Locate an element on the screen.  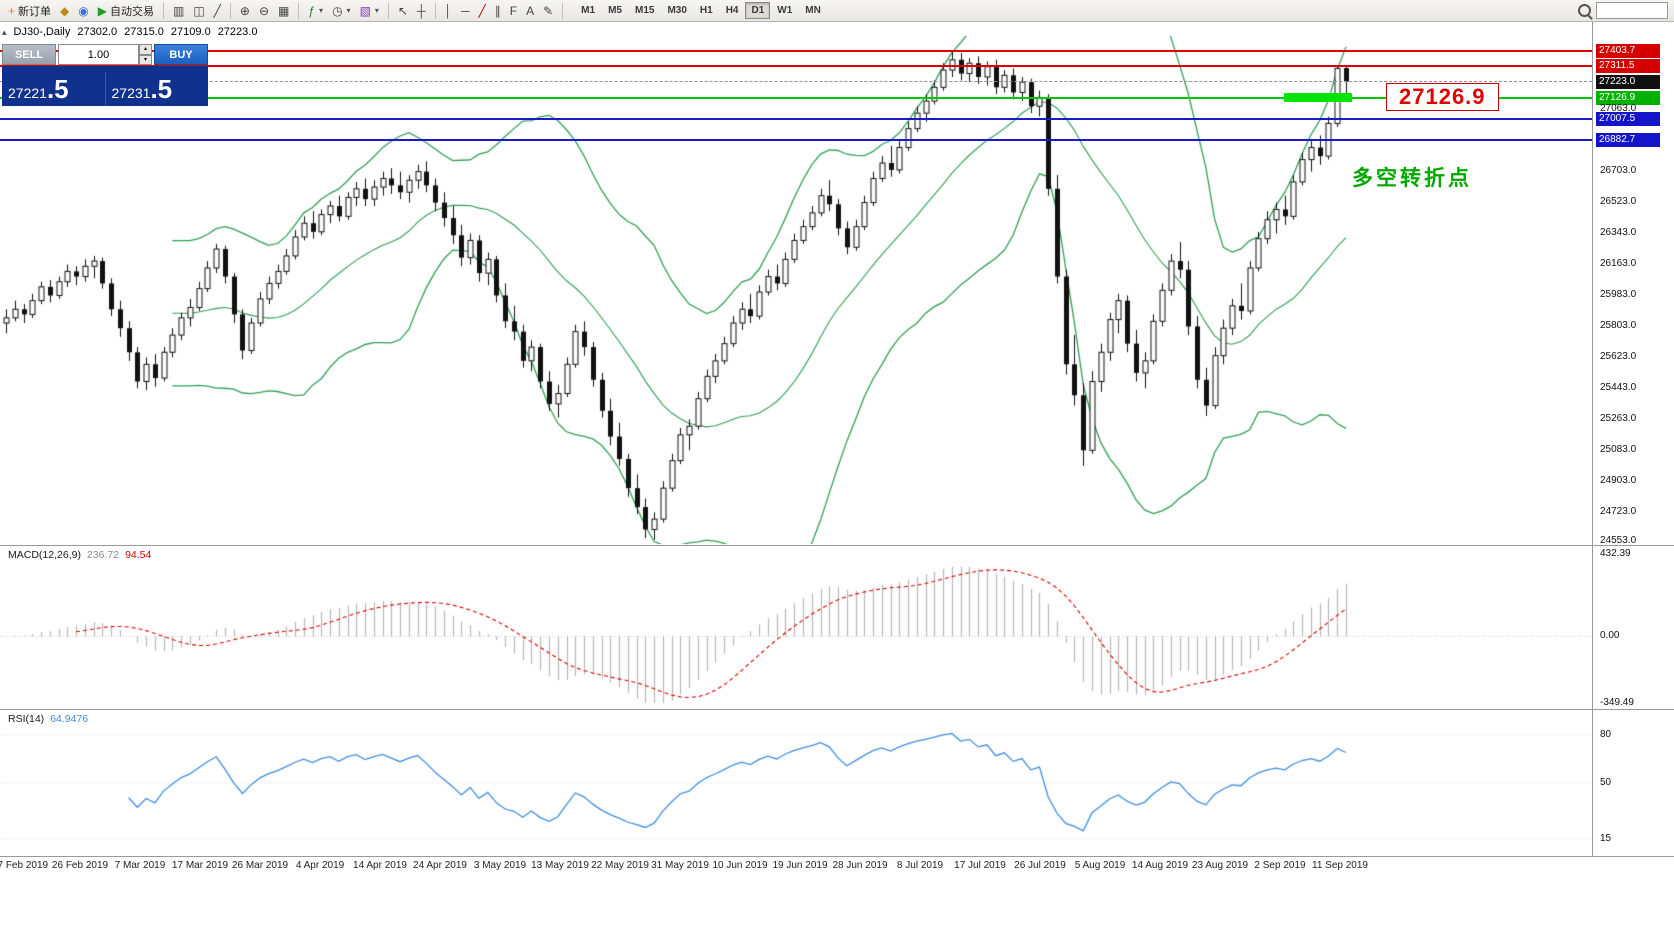
templates-button: ▧ ▾ is located at coordinates (369, 10).